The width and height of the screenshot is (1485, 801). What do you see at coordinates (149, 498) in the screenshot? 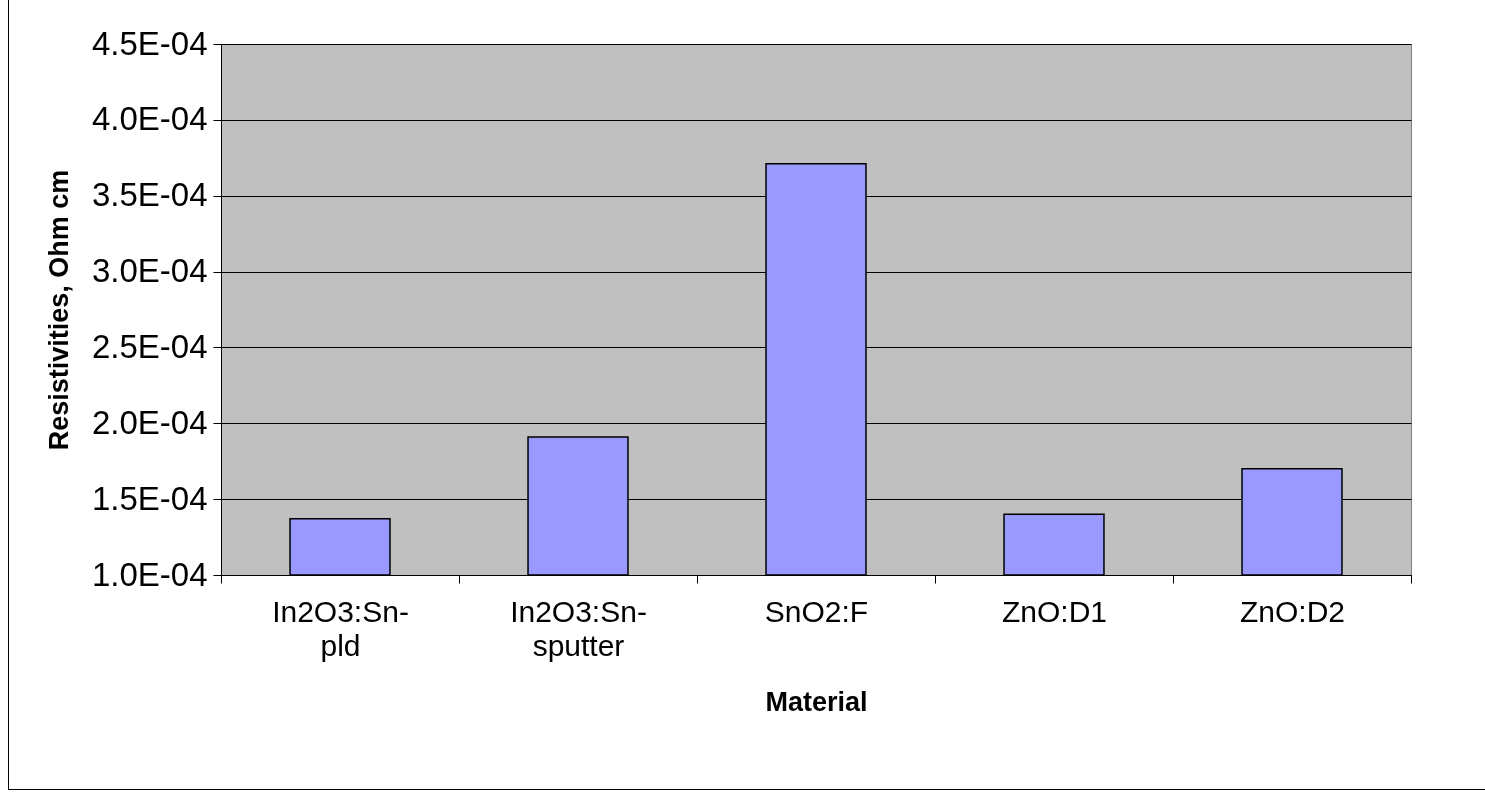
I see `y-tick-label: 1.5E-04` at bounding box center [149, 498].